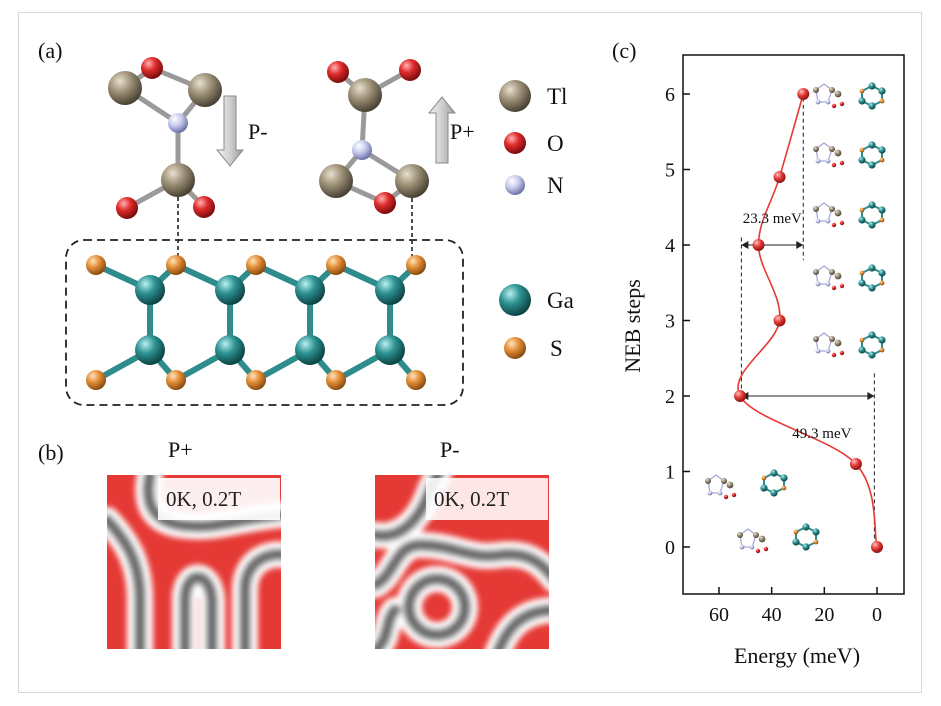 The width and height of the screenshot is (941, 706). I want to click on map-right-condition: 0K, 0.2T, so click(471, 499).